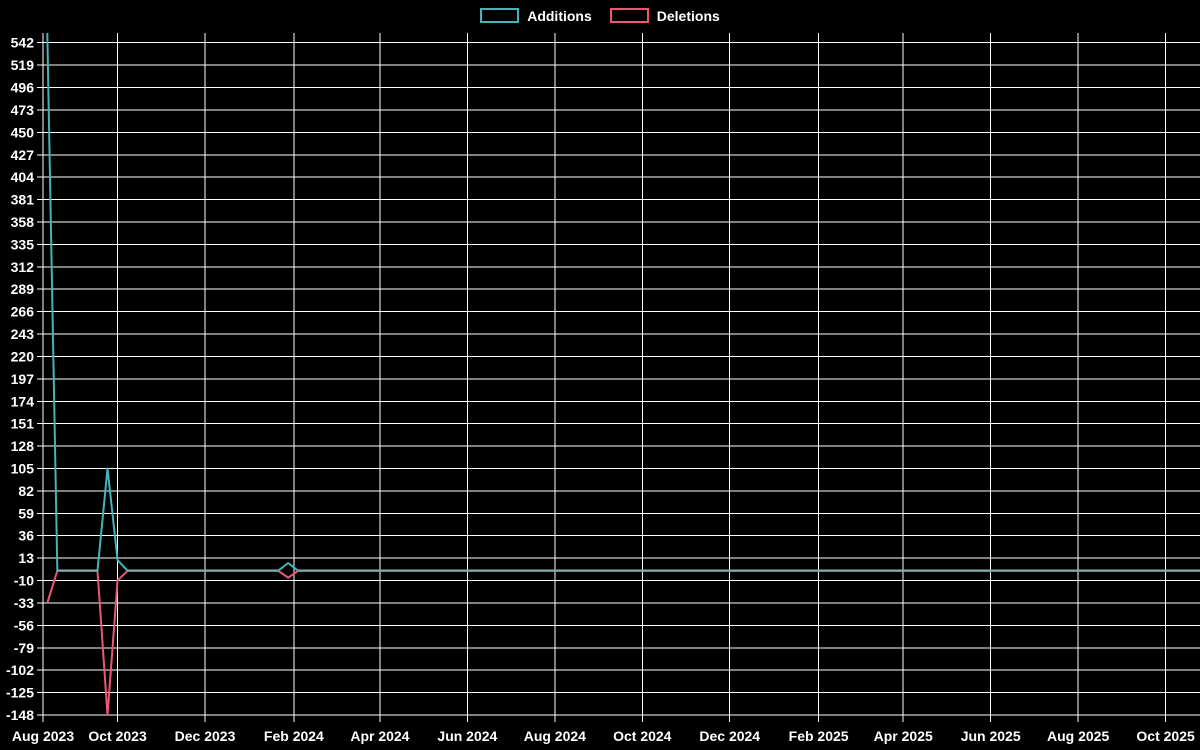 The width and height of the screenshot is (1200, 750). Describe the element at coordinates (600, 15) in the screenshot. I see `chart-legend: Additions Deletions` at that location.